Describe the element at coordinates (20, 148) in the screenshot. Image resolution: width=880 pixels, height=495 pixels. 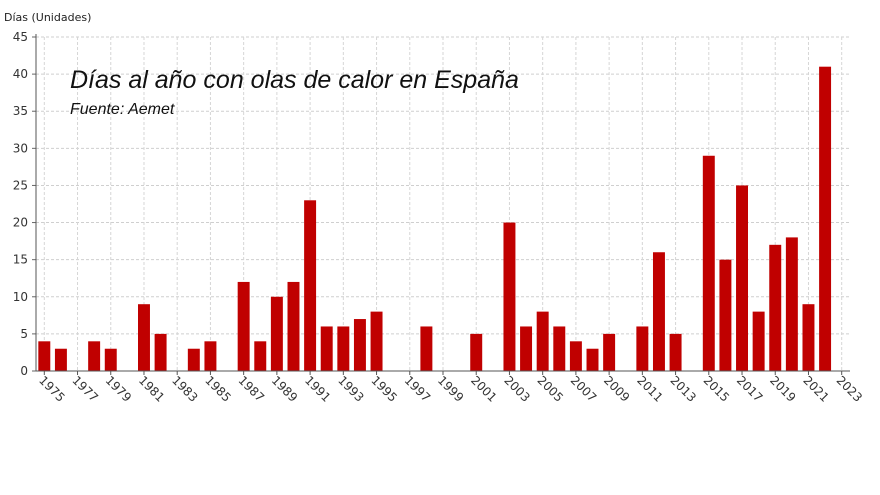
I see `y-tick-label: 30` at that location.